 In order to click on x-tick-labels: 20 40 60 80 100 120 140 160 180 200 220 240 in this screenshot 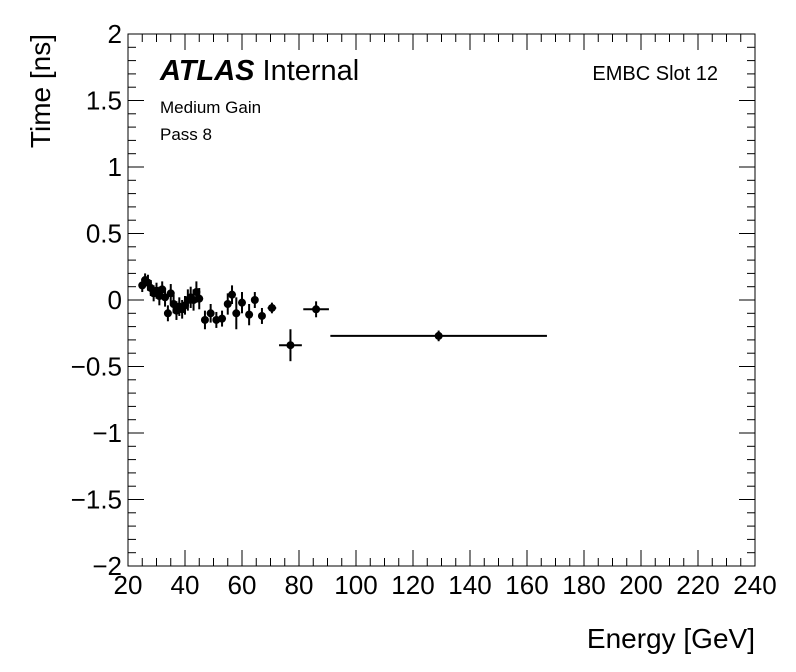, I will do `click(445, 585)`.